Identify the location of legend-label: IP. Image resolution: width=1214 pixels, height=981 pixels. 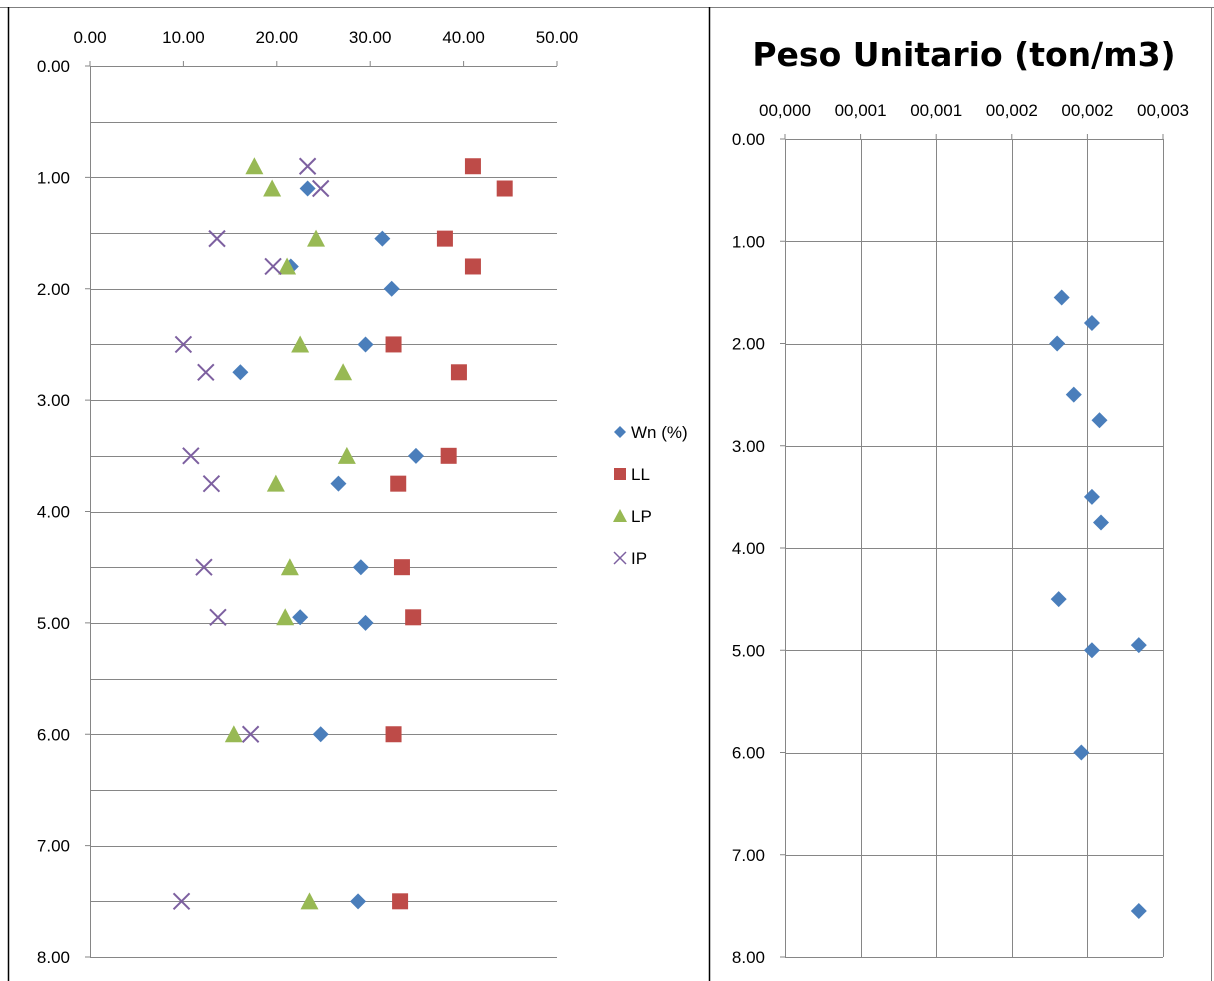
(639, 558).